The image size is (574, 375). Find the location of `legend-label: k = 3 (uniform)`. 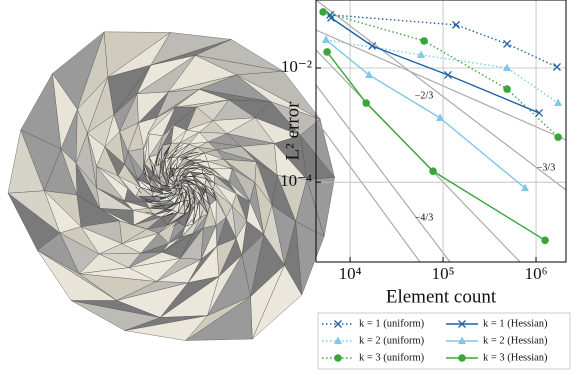

legend-label: k = 3 (uniform) is located at coordinates (392, 357).